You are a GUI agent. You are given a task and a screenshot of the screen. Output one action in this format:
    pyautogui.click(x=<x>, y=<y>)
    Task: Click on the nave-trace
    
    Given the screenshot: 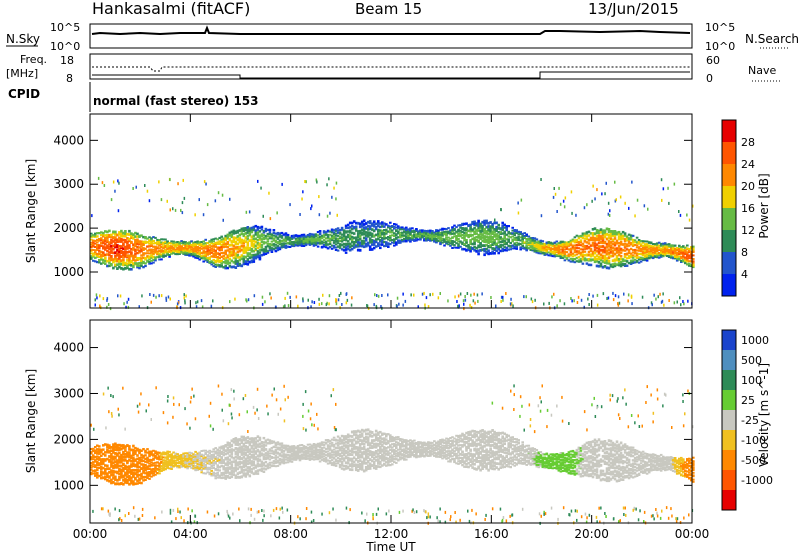 What is the action you would take?
    pyautogui.click(x=391, y=75)
    